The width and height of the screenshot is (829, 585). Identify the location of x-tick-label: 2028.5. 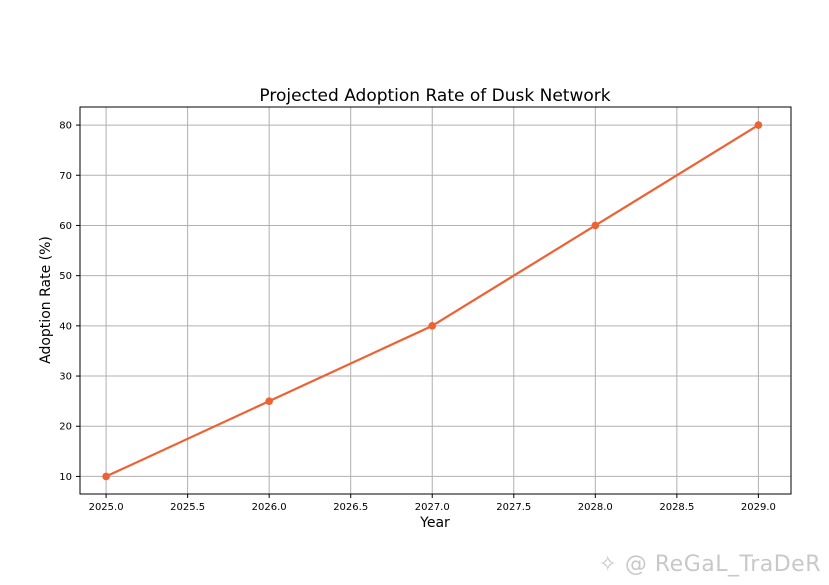
(676, 507).